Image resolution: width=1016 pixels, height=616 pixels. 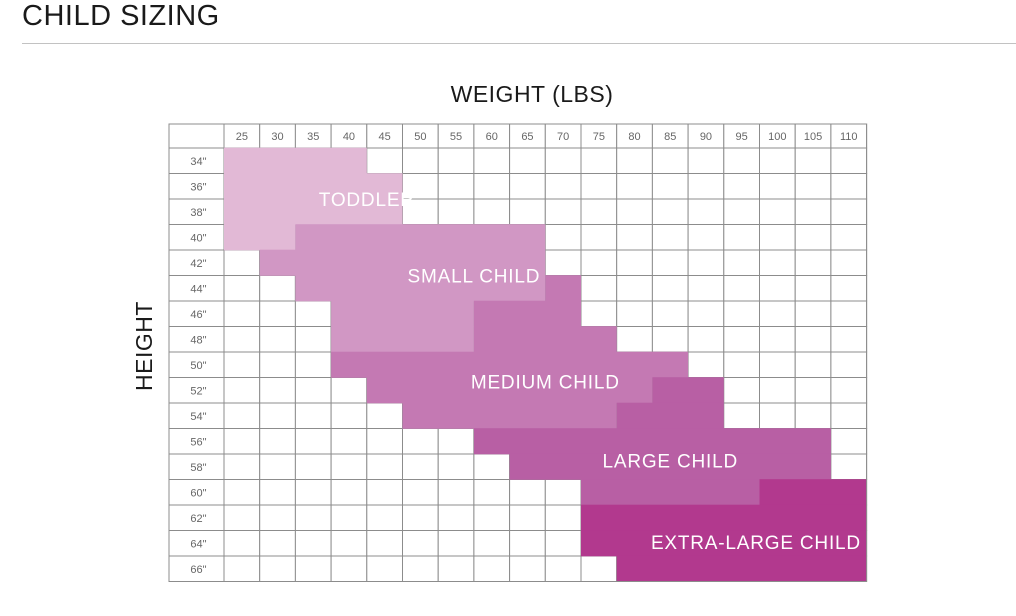 I want to click on weight-tick-label: 45, so click(x=385, y=137).